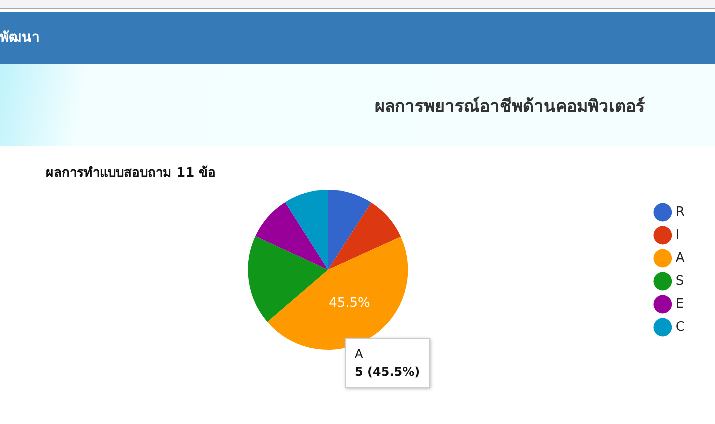 The height and width of the screenshot is (424, 715). Describe the element at coordinates (678, 235) in the screenshot. I see `legend-label: I` at that location.